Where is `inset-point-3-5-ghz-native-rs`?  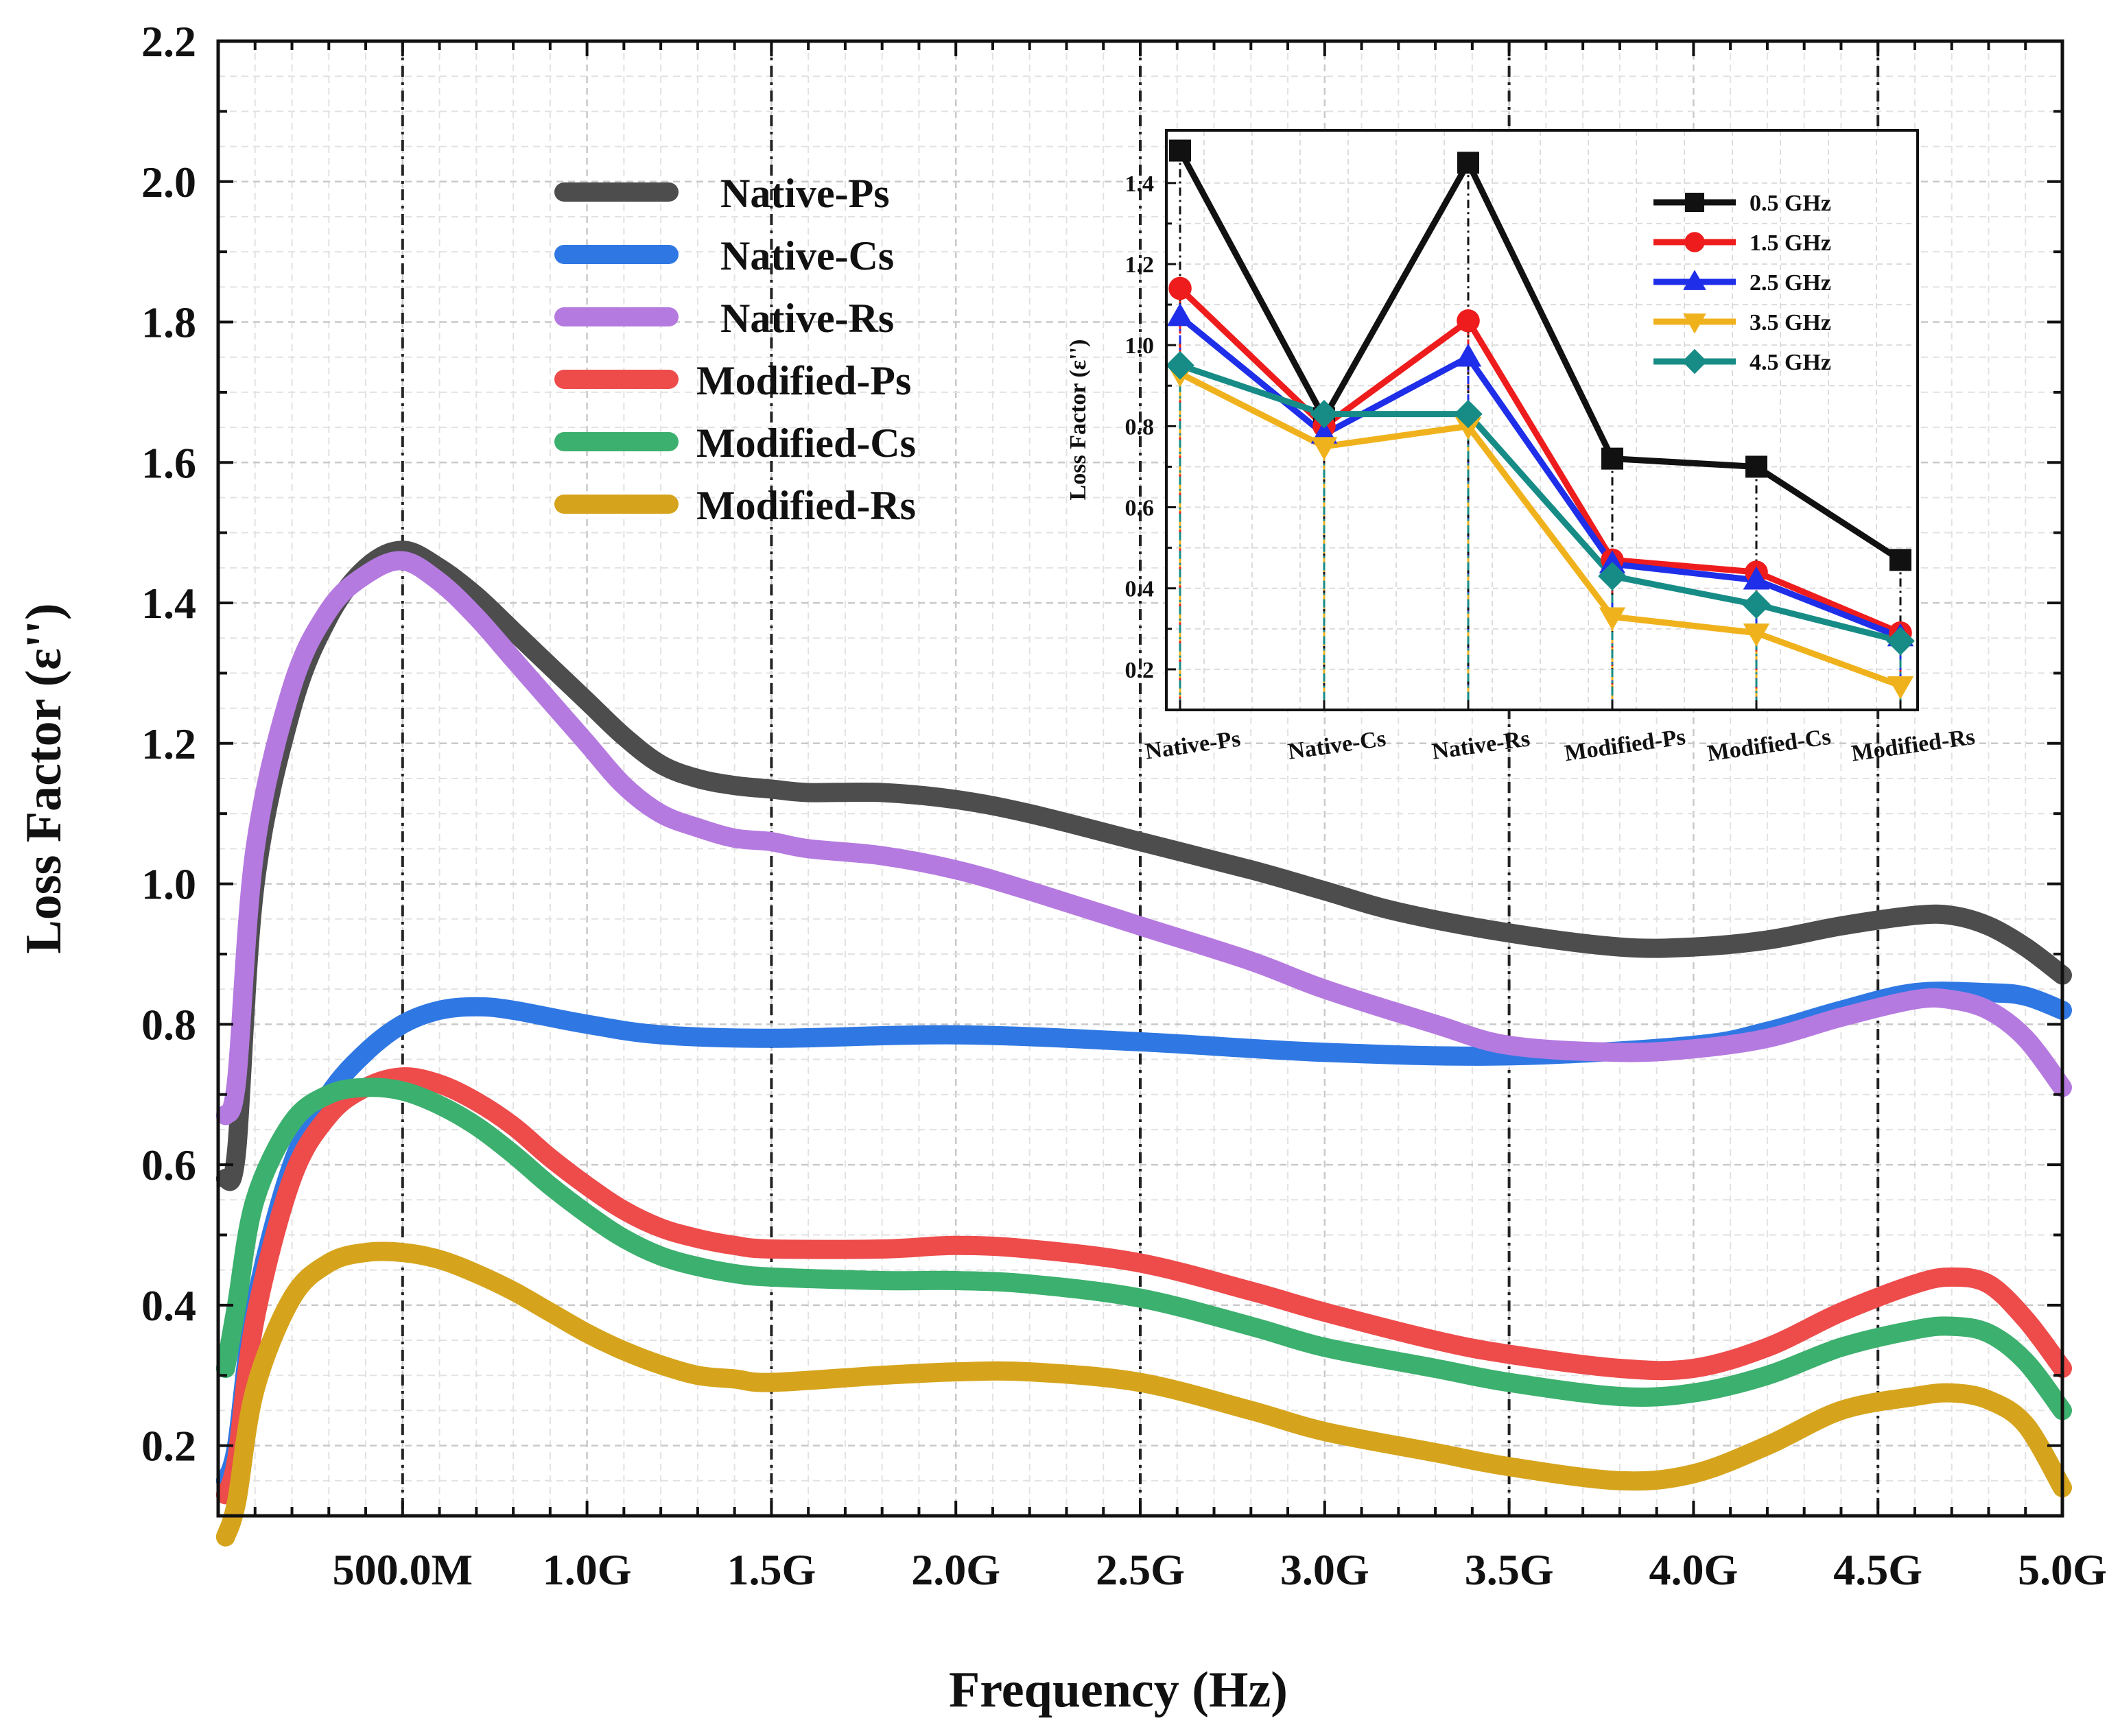
inset-point-3-5-ghz-native-rs is located at coordinates (1468, 428).